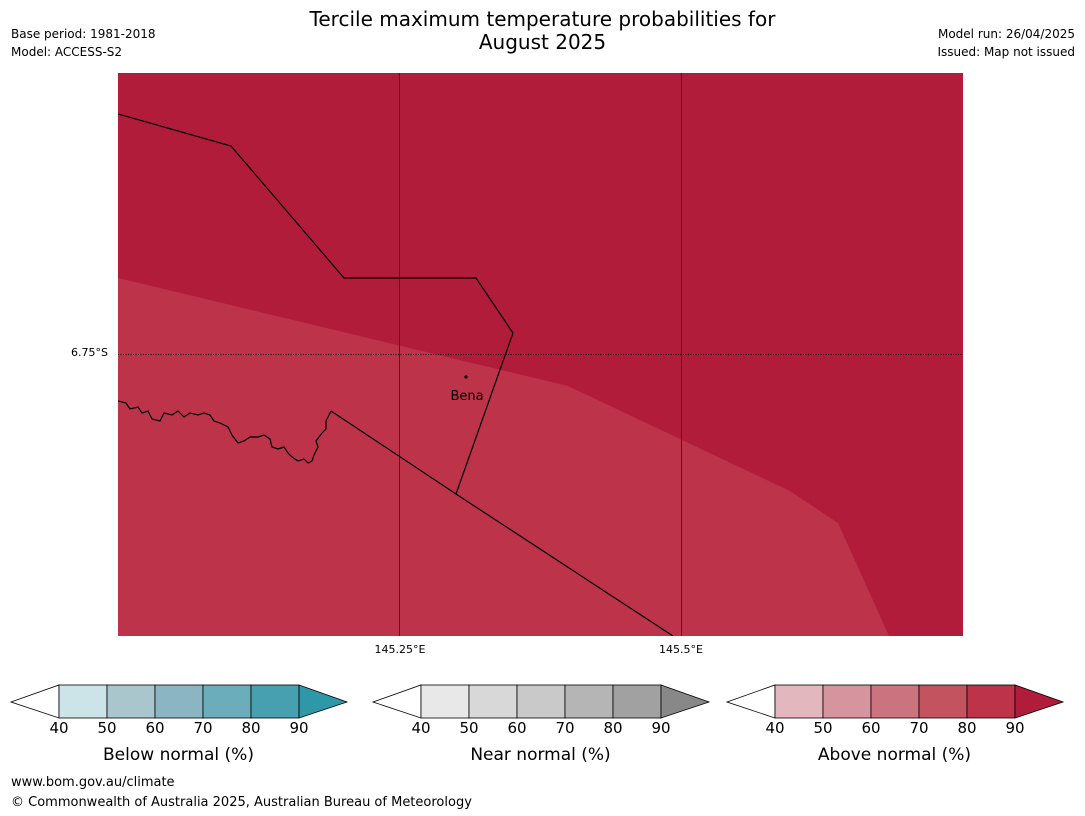 Image resolution: width=1085 pixels, height=816 pixels. Describe the element at coordinates (751, 701) in the screenshot. I see `colorbar-above-extend-low` at that location.